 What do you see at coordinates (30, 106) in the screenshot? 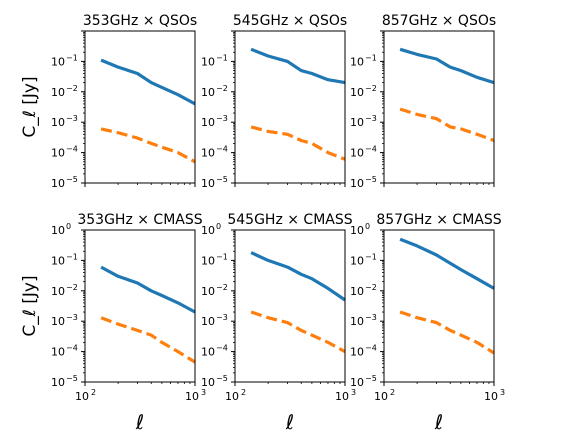
I see `y-axis-label: C_ℓ [Jy]` at bounding box center [30, 106].